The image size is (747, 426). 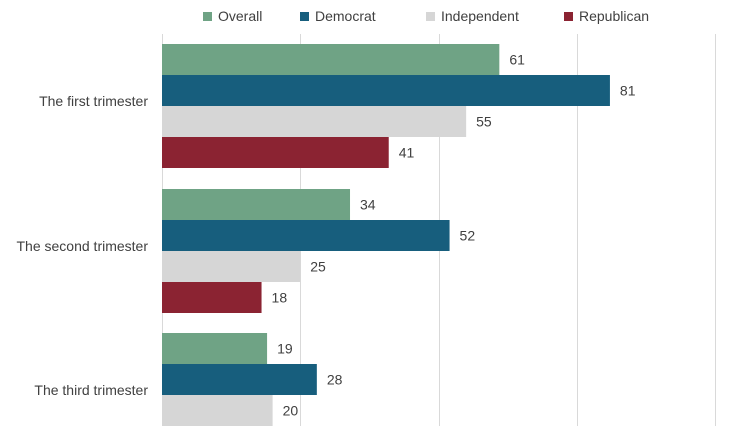 What do you see at coordinates (468, 236) in the screenshot?
I see `value-label-democrat-2: 52` at bounding box center [468, 236].